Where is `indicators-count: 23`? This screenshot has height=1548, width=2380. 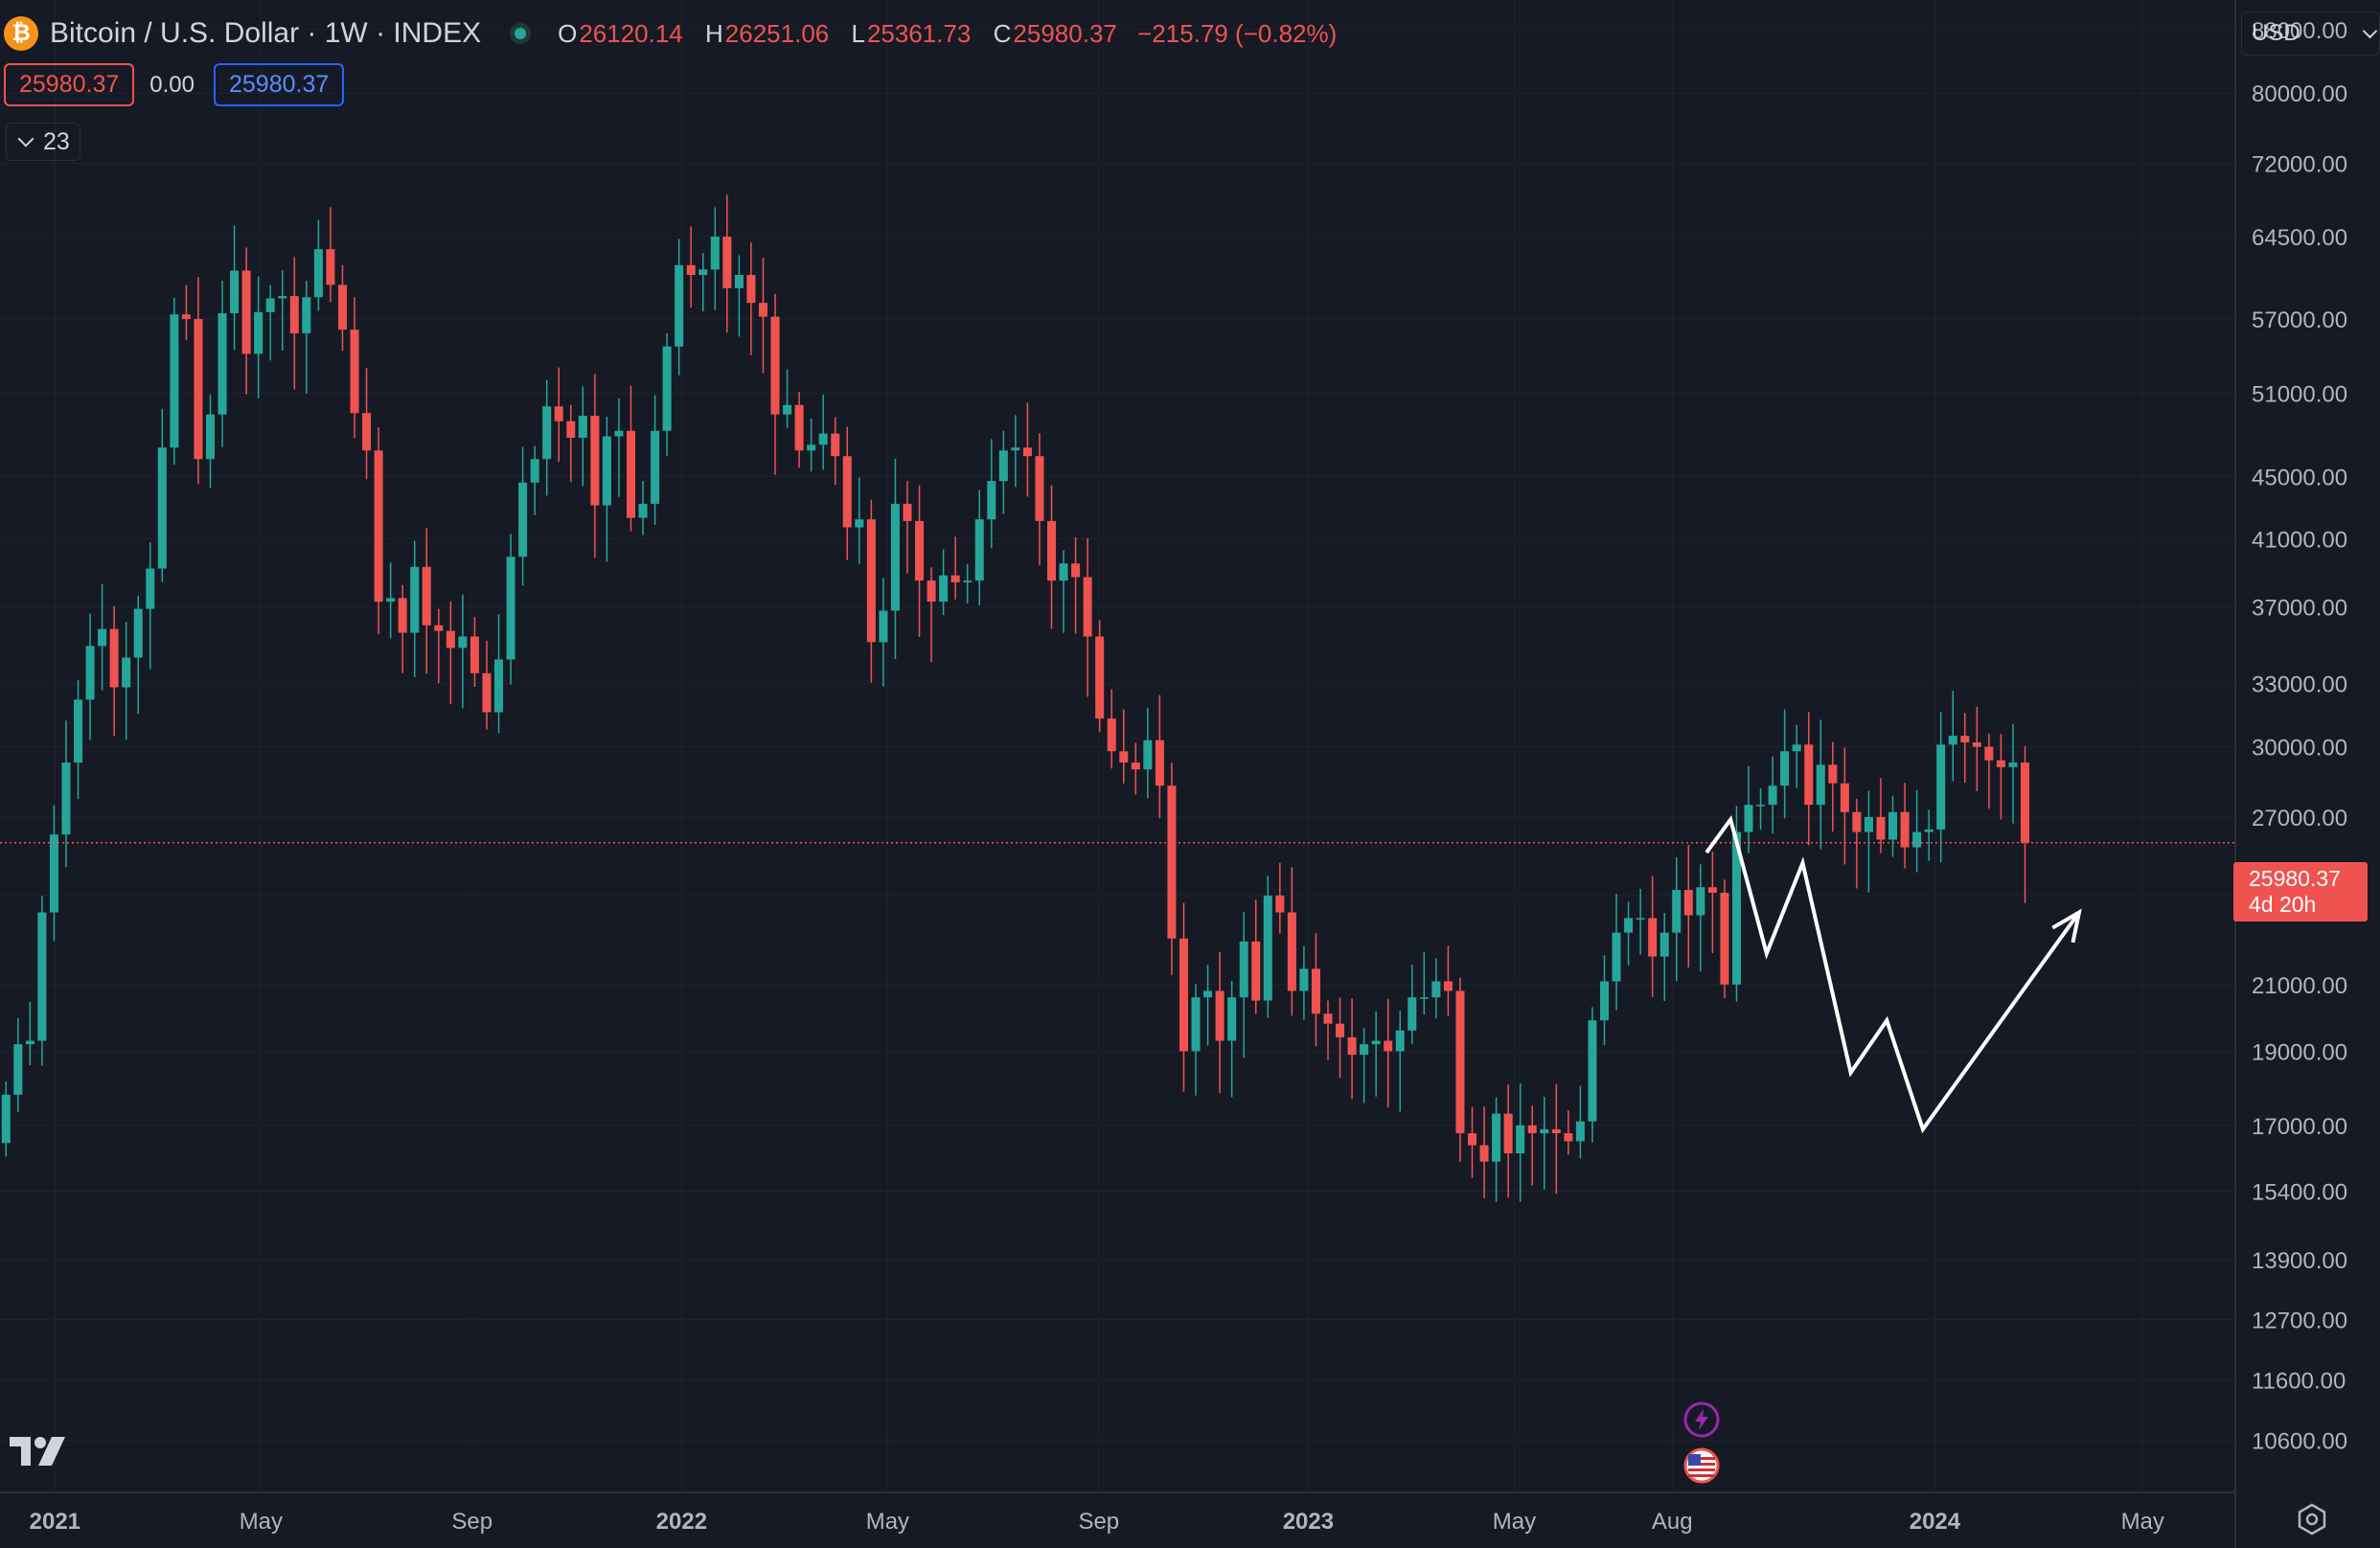
indicators-count: 23 is located at coordinates (57, 141).